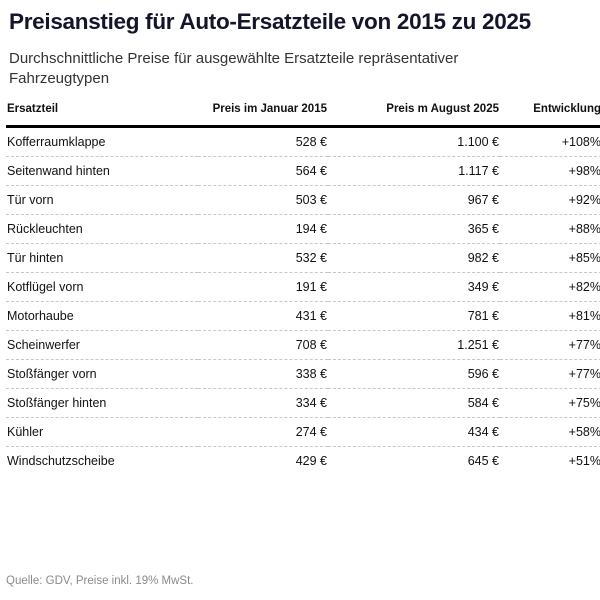  What do you see at coordinates (102, 112) in the screenshot?
I see `column-header-part: Ersatzteil` at bounding box center [102, 112].